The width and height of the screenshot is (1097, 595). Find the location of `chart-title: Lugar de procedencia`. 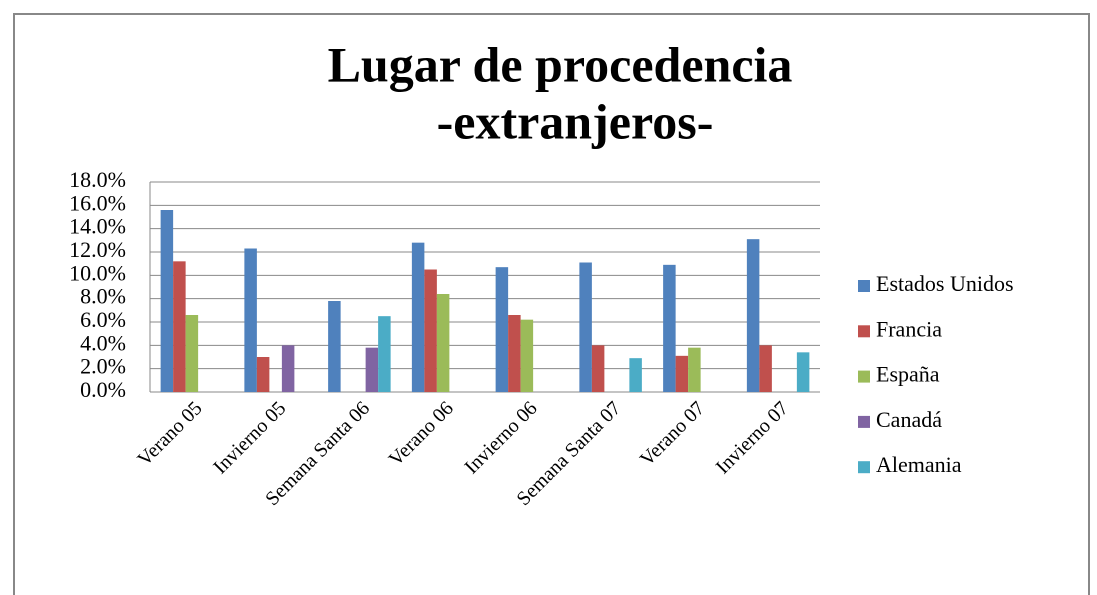

chart-title: Lugar de procedencia is located at coordinates (560, 64).